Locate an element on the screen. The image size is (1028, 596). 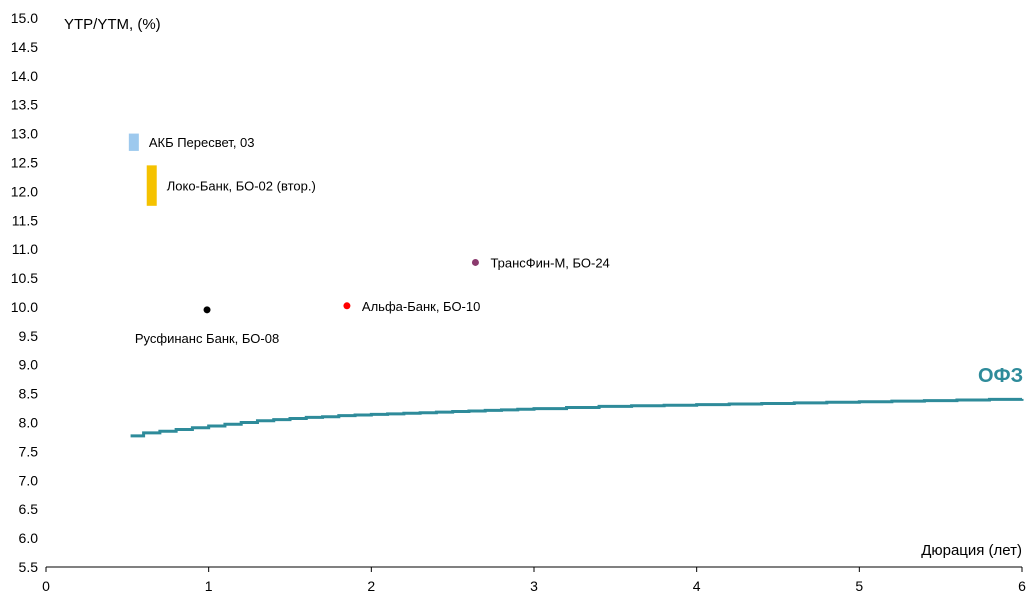
y-tick-label: 7.5 is located at coordinates (29, 451).